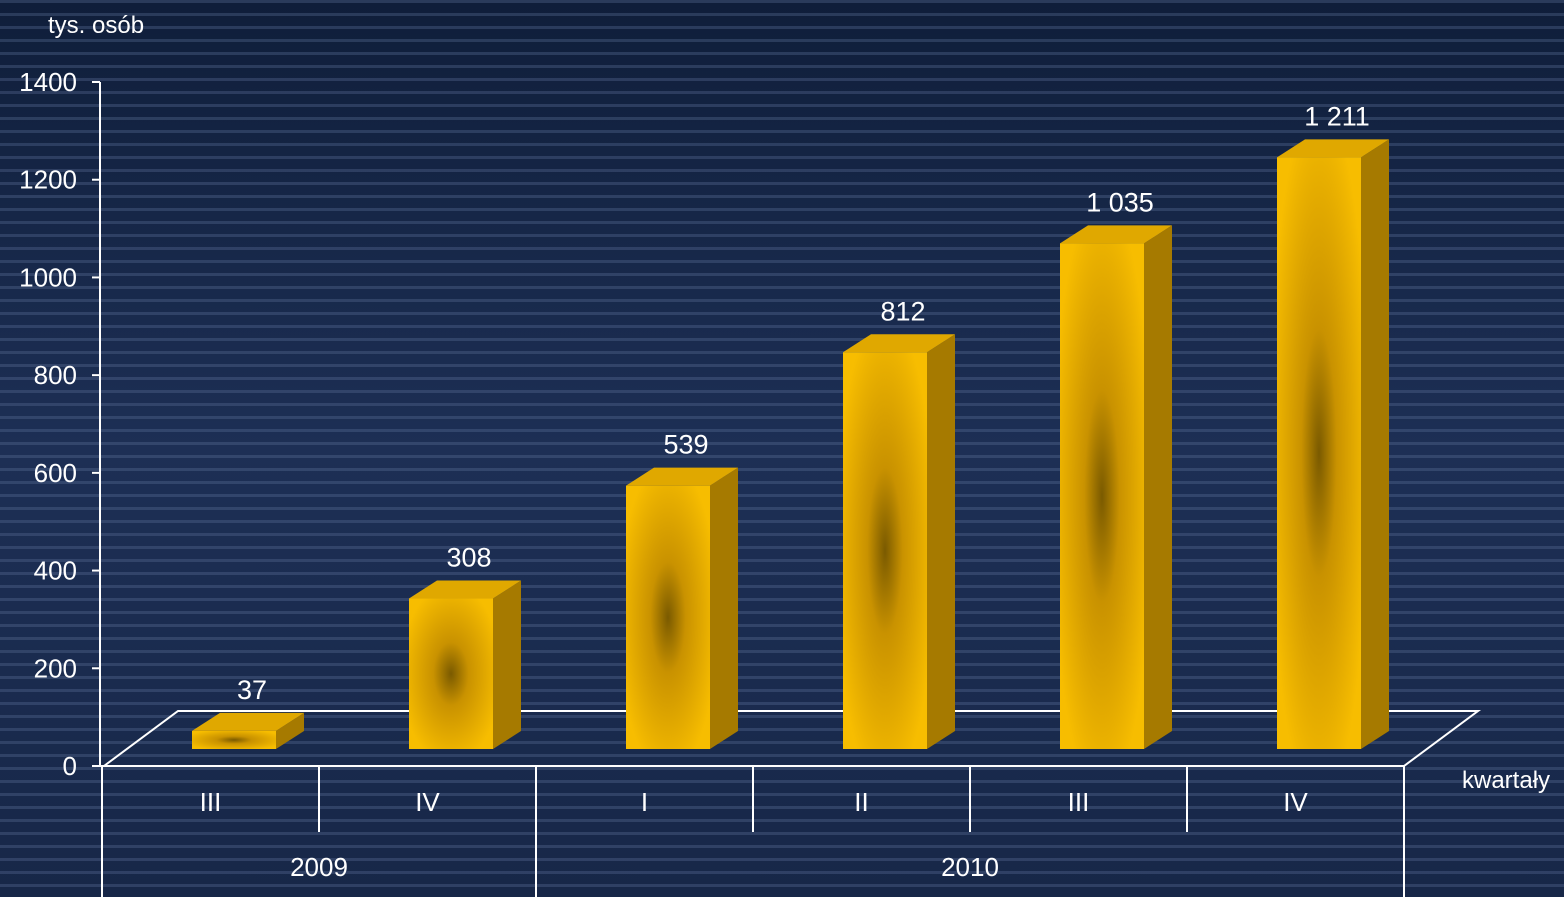  What do you see at coordinates (252, 690) in the screenshot?
I see `value-label: 37` at bounding box center [252, 690].